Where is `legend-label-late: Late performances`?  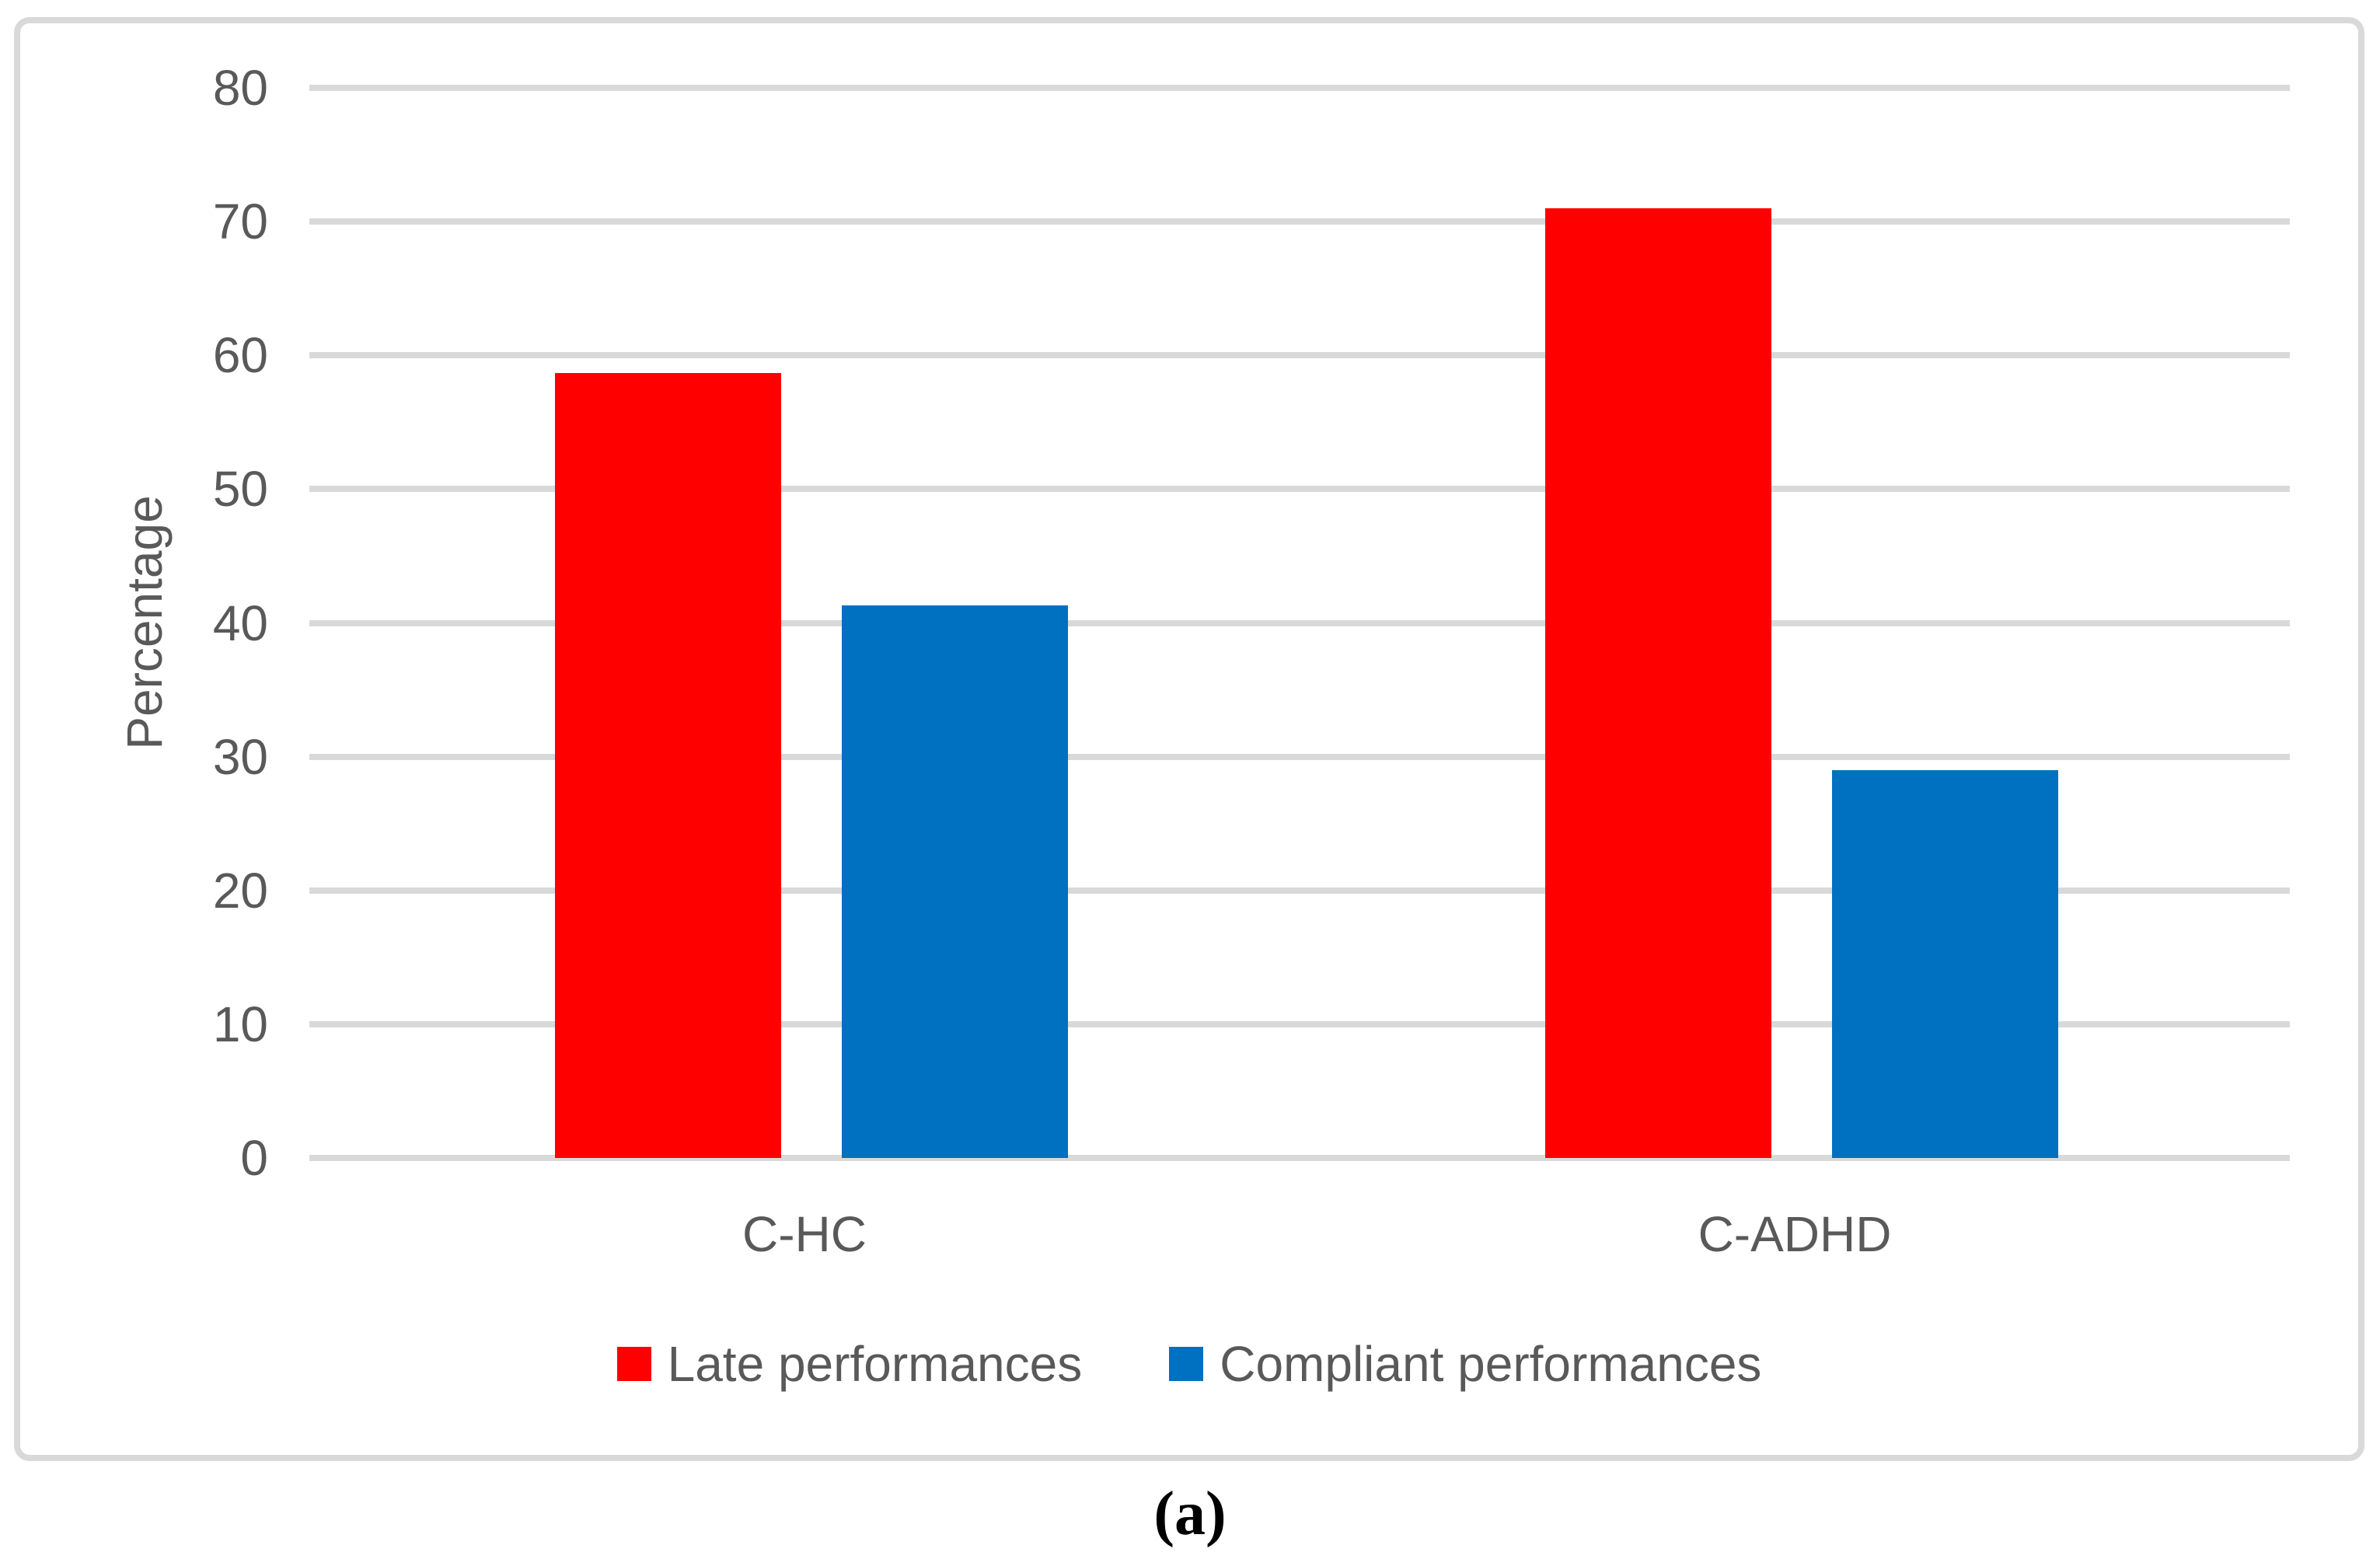
legend-label-late: Late performances is located at coordinates (875, 1364).